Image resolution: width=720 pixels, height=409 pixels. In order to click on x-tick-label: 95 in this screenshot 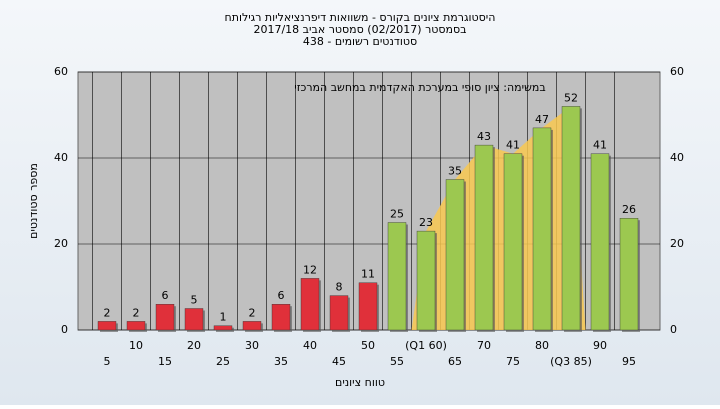, I will do `click(629, 361)`.